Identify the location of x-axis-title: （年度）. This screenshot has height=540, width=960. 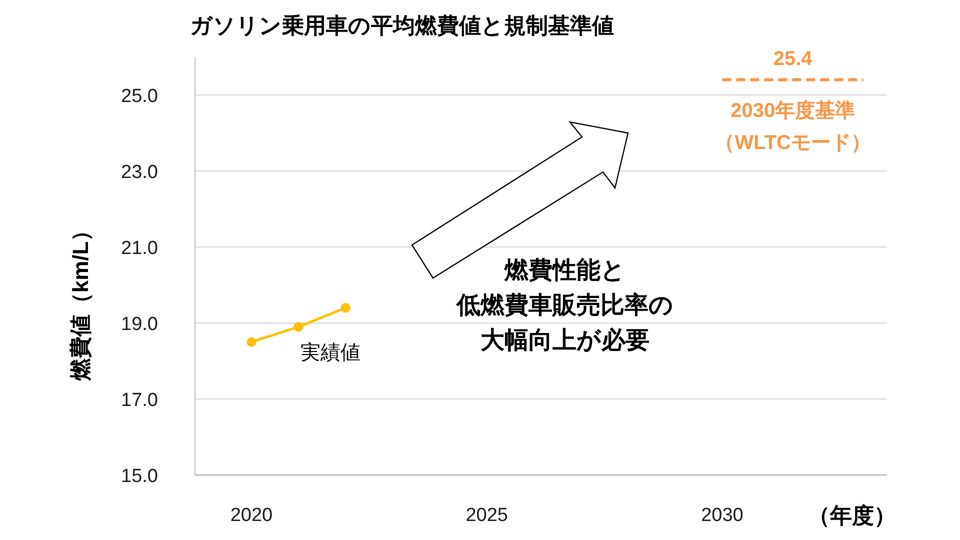
(852, 515).